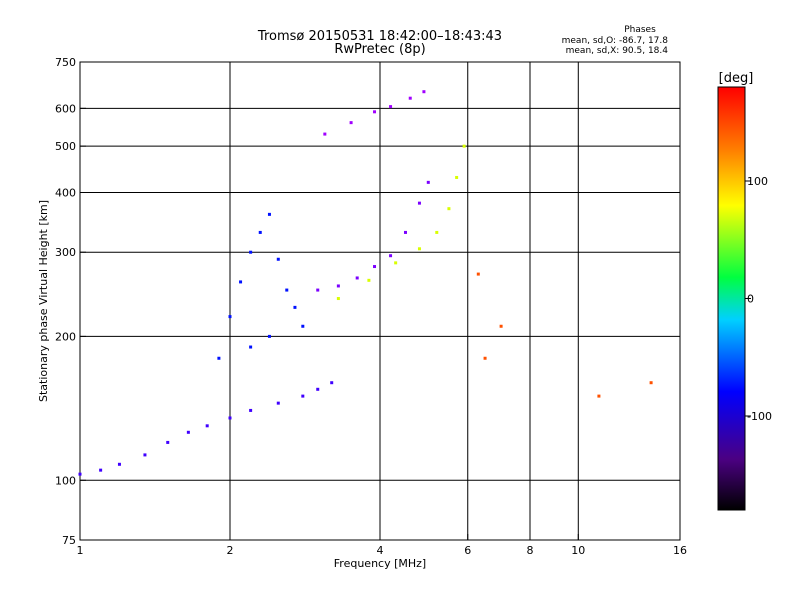  Describe the element at coordinates (65, 146) in the screenshot. I see `y-tick-label: 500` at that location.